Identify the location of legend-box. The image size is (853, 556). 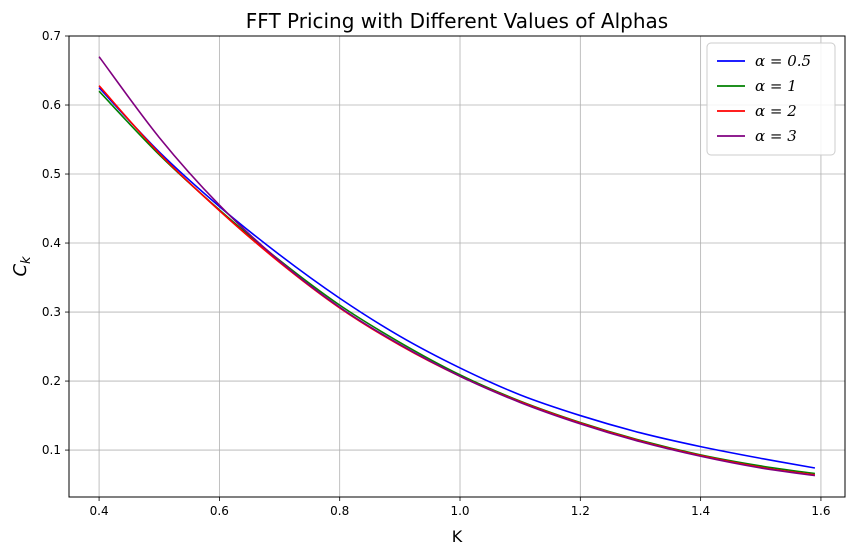
(771, 99).